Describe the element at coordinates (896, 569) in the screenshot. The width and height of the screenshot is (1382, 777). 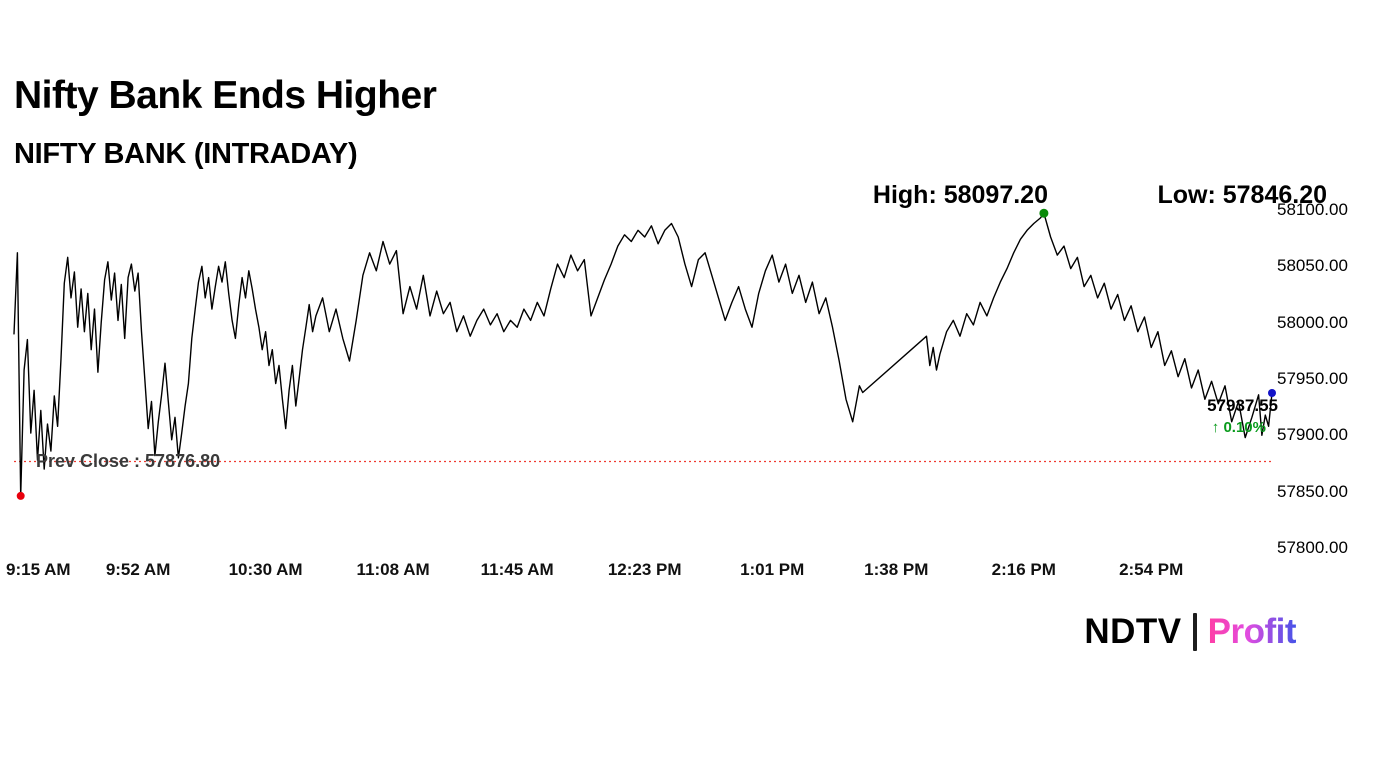
I see `x-tick-label: 1:38 PM` at that location.